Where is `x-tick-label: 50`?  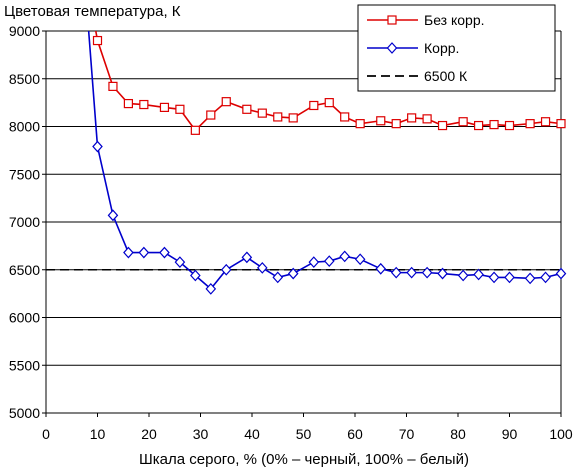 x-tick-label: 50 is located at coordinates (304, 434).